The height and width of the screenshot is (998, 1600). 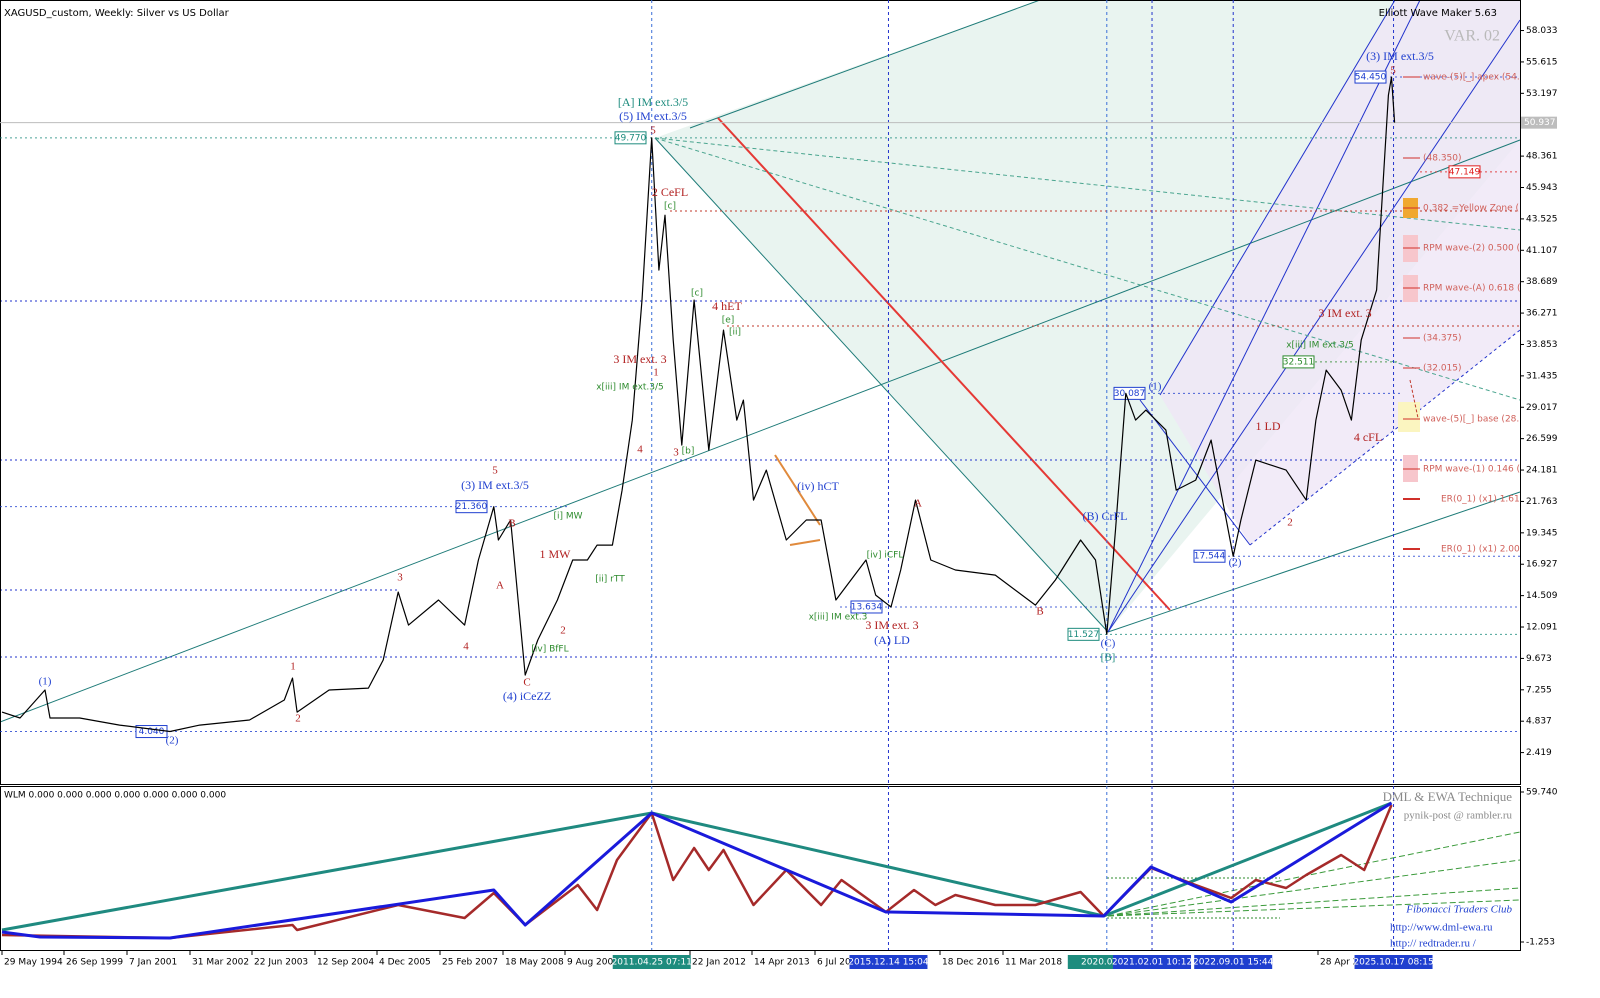 I want to click on x-tick-label: 12 Sep 2004, so click(x=345, y=963).